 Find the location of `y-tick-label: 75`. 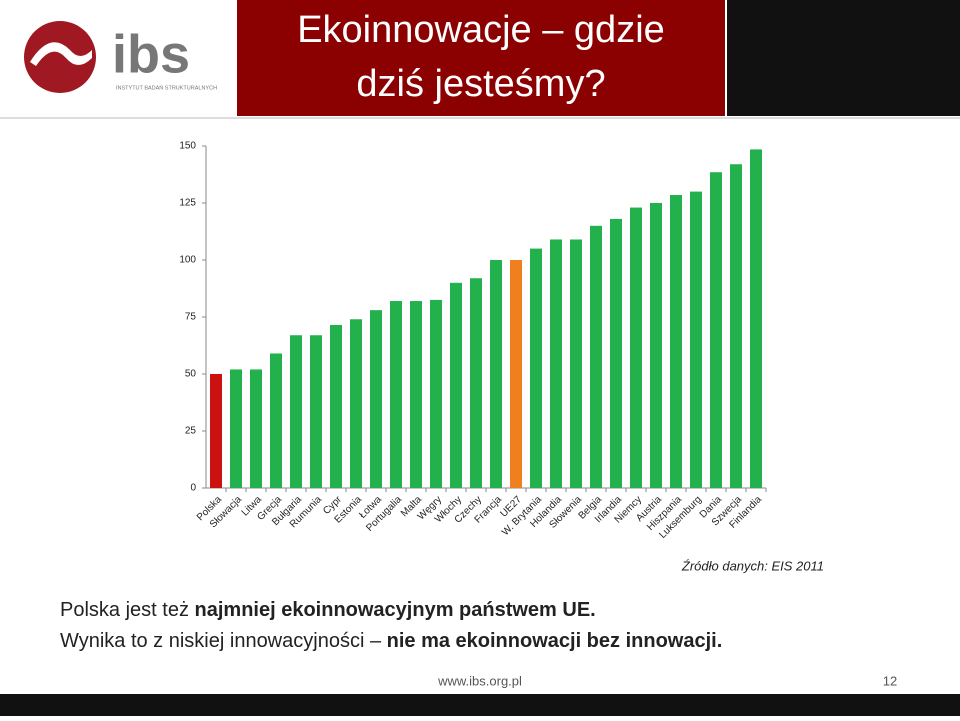

y-tick-label: 75 is located at coordinates (191, 317).